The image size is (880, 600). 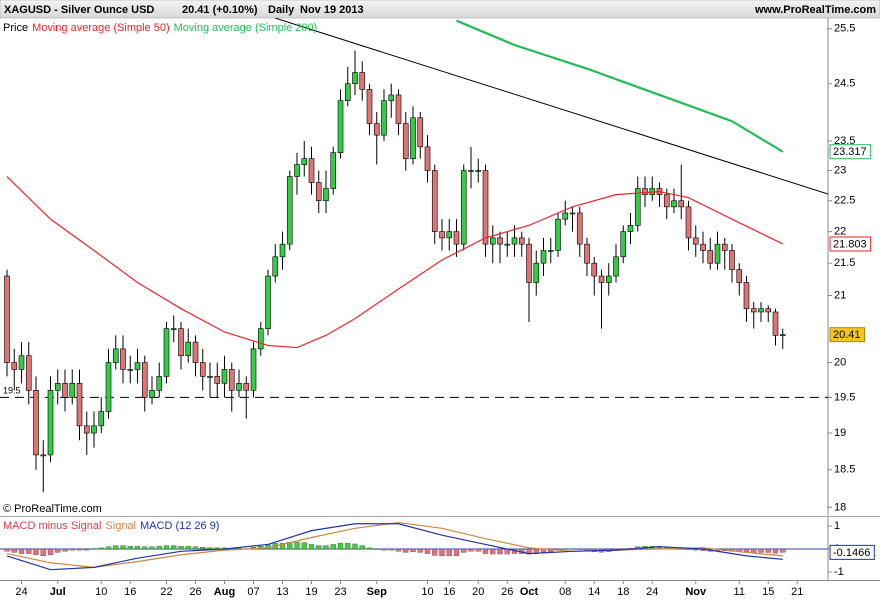 What do you see at coordinates (850, 152) in the screenshot?
I see `value-label: 23.317` at bounding box center [850, 152].